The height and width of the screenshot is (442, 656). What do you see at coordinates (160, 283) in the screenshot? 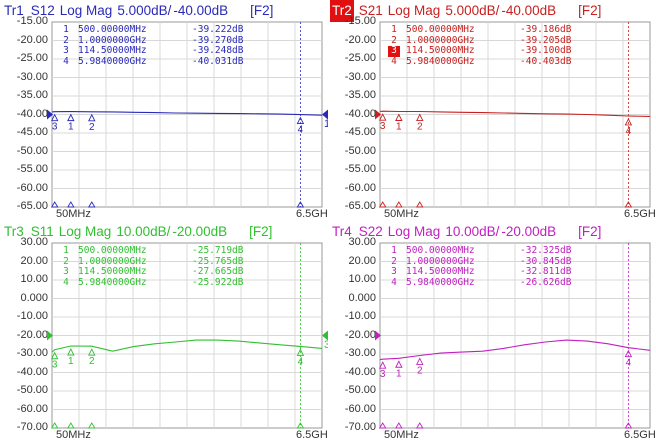
I see `marker-readout-row: 4 5.9840000GHz -25.922dB` at bounding box center [160, 283].